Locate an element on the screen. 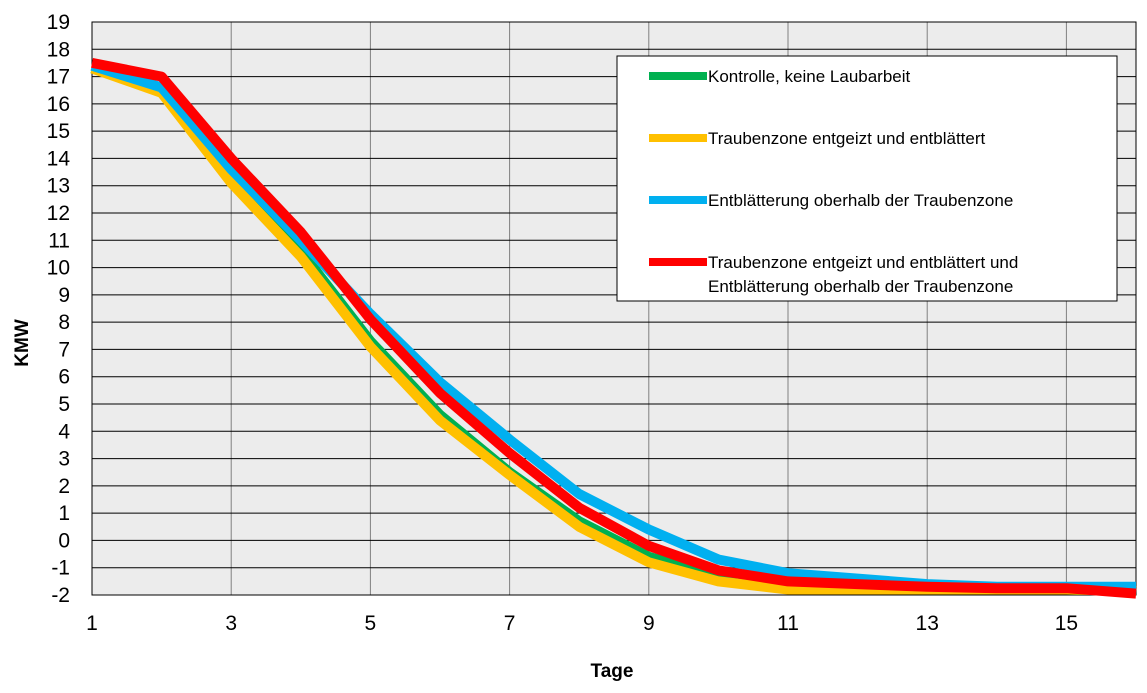  x-tick-label: 9 is located at coordinates (649, 623).